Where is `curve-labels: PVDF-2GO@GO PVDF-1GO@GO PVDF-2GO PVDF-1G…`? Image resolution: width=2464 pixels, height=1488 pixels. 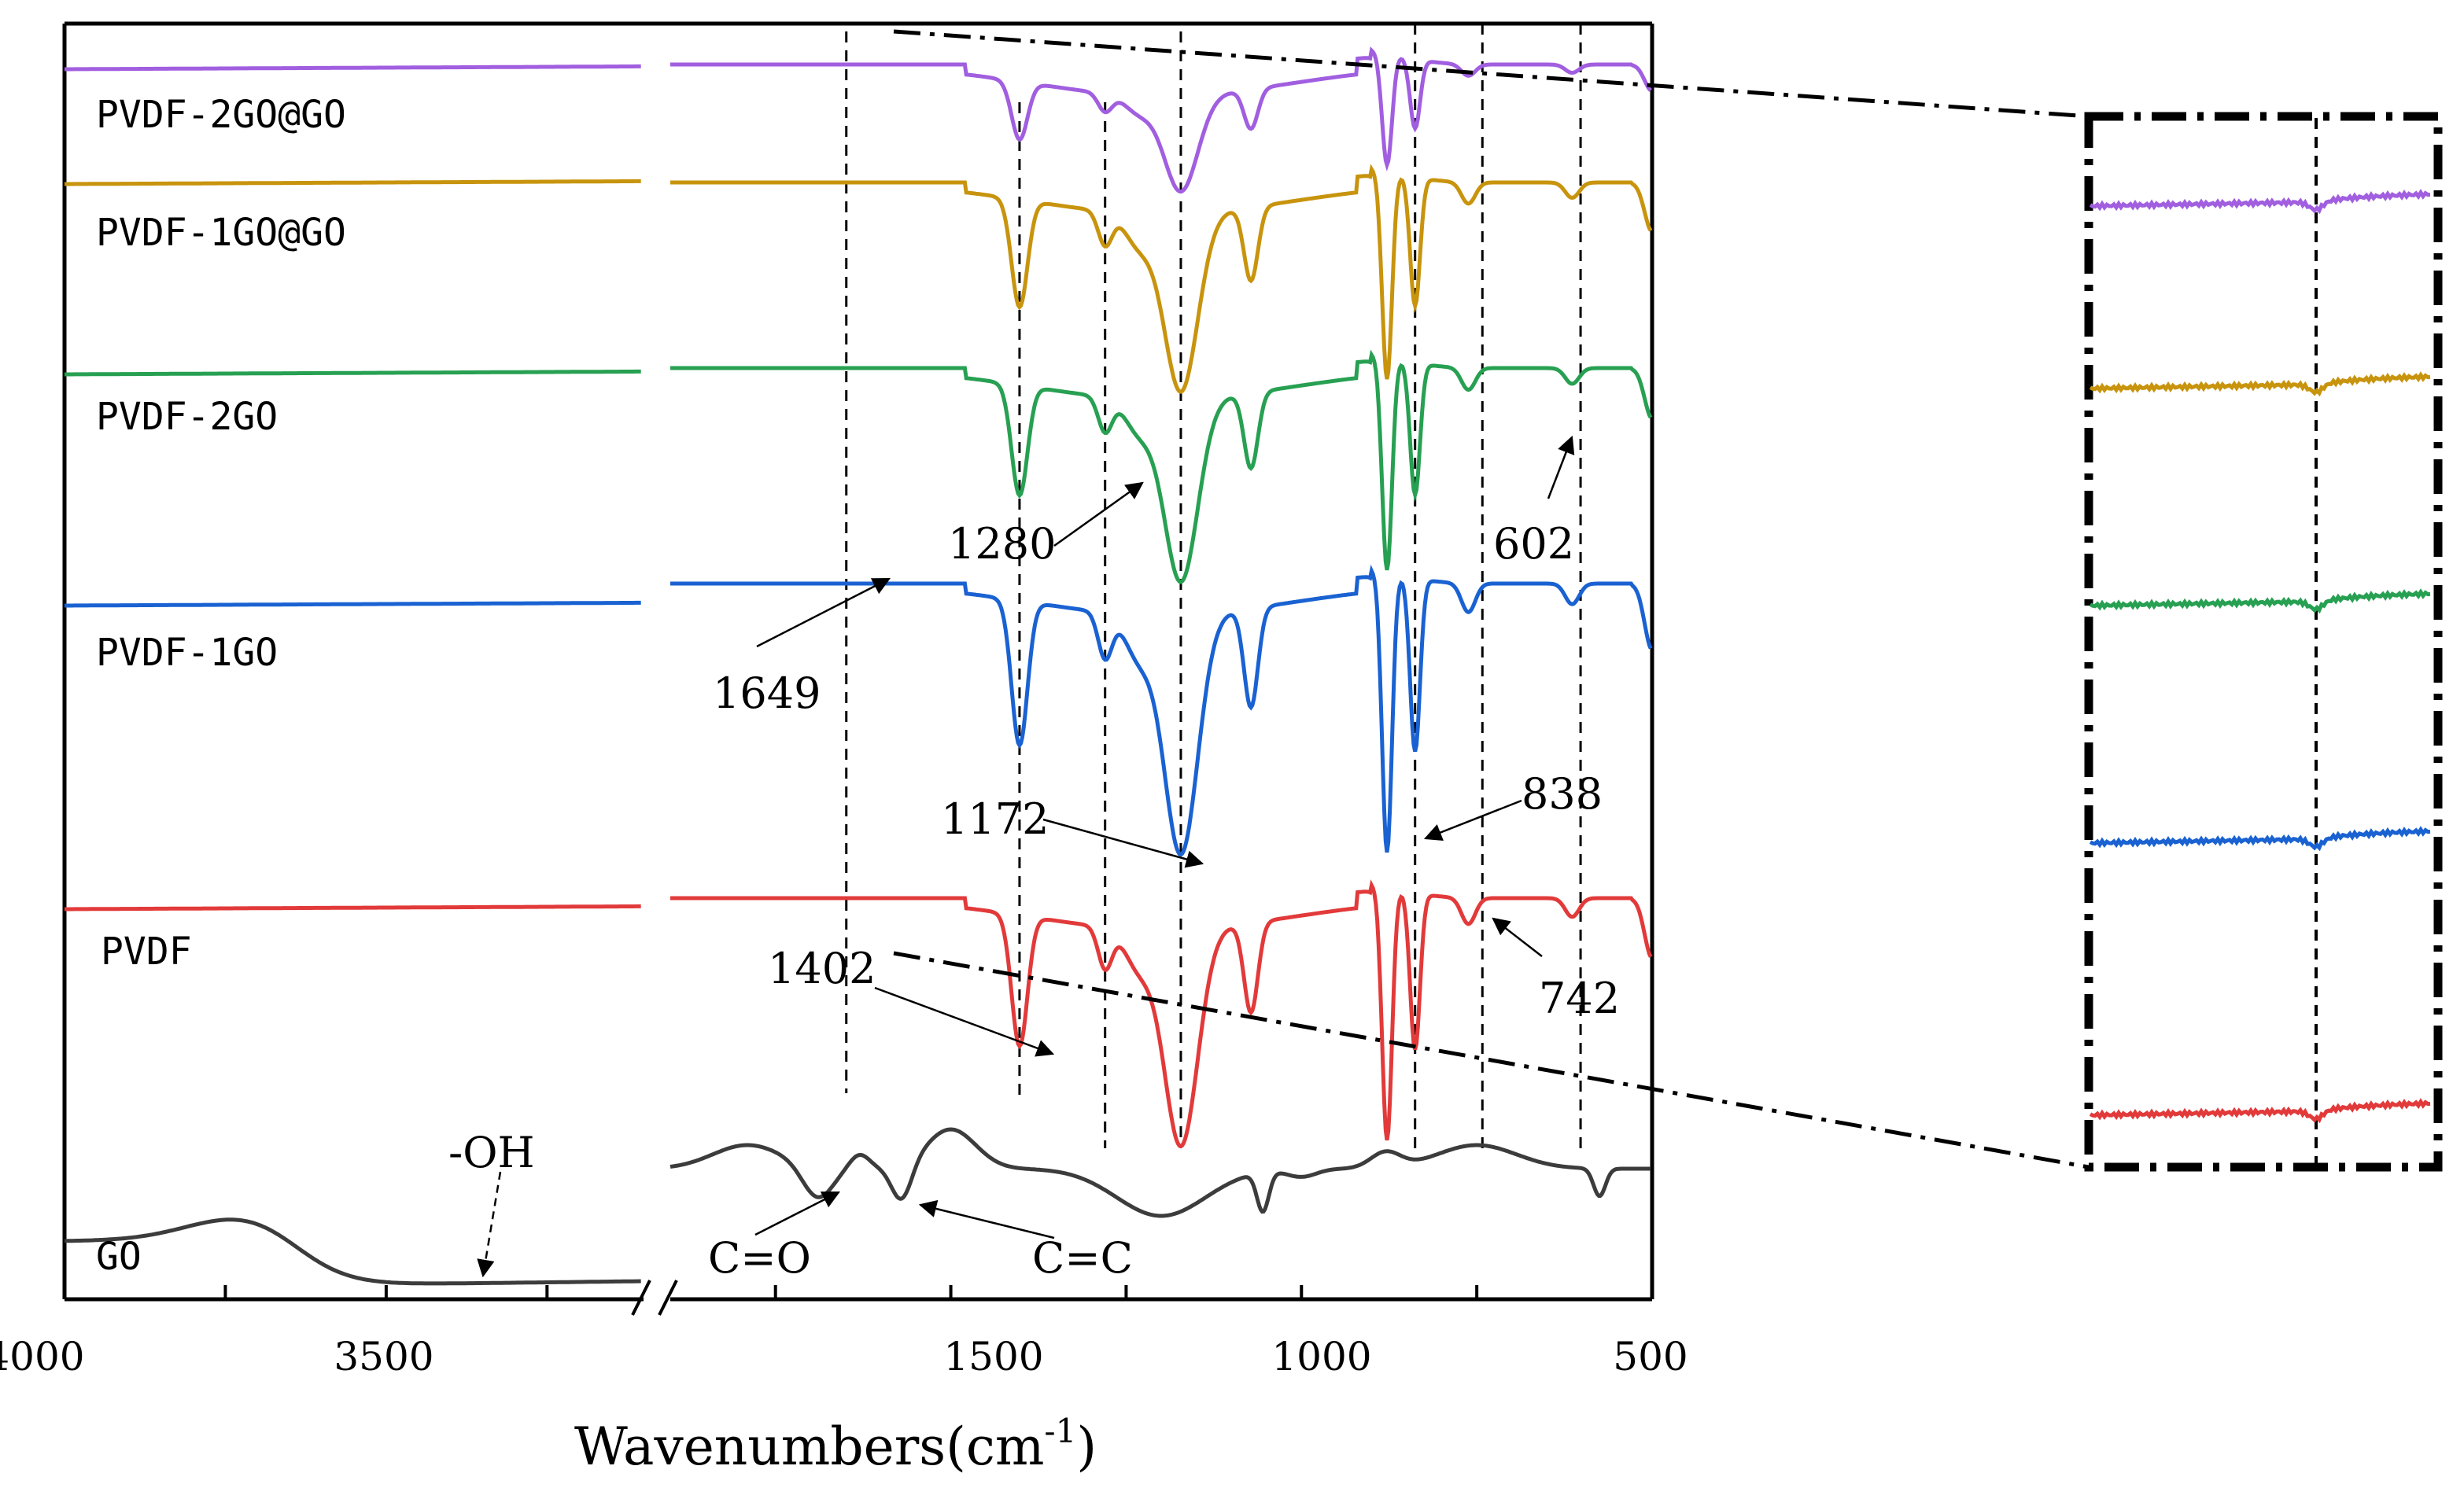 curve-labels: PVDF-2GO@GO PVDF-1GO@GO PVDF-2GO PVDF-1G… is located at coordinates (221, 686).